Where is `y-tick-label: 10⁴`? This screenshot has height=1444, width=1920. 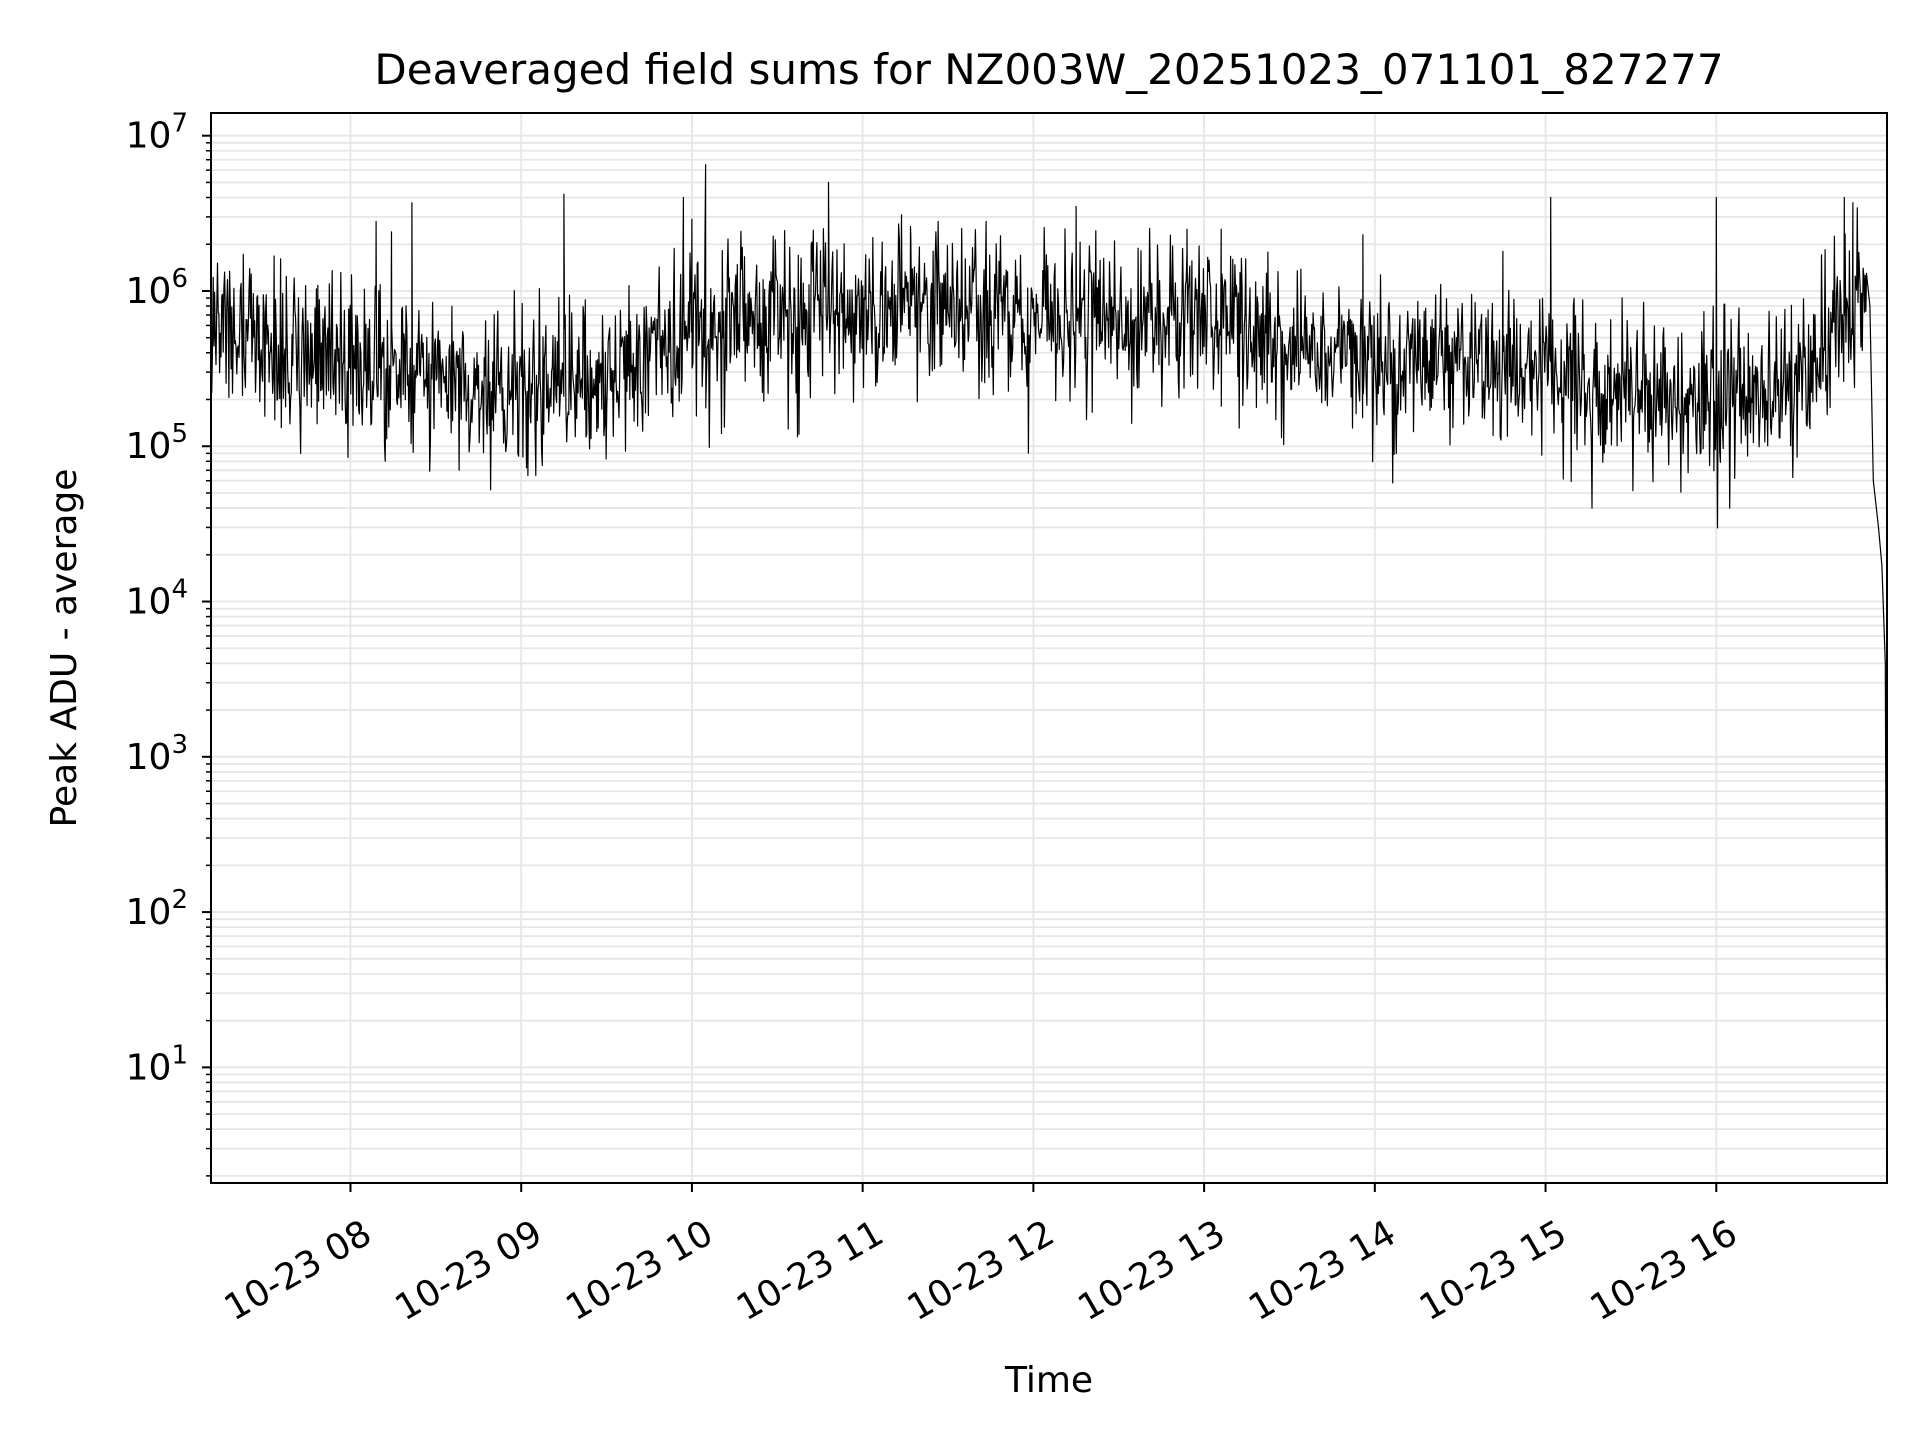 y-tick-label: 10⁴ is located at coordinates (157, 599).